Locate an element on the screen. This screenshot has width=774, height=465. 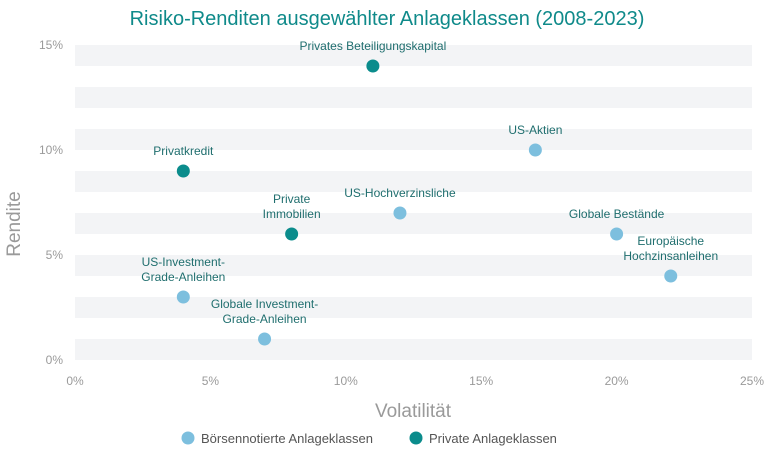
data-label: US-Aktien is located at coordinates (535, 130).